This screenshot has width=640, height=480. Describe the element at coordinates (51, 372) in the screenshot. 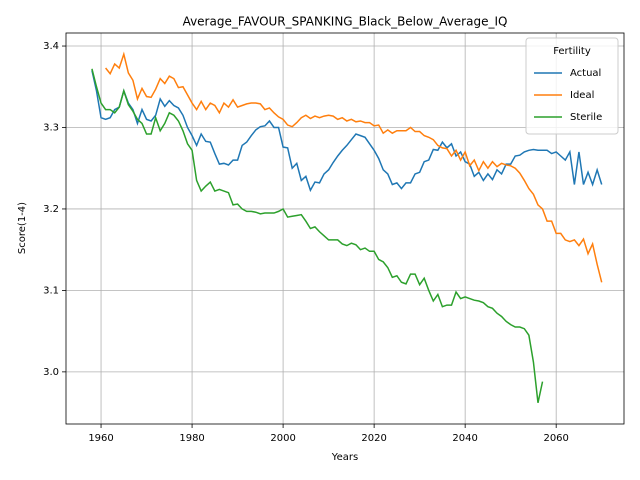

I see `y-tick-label: 3.0` at that location.